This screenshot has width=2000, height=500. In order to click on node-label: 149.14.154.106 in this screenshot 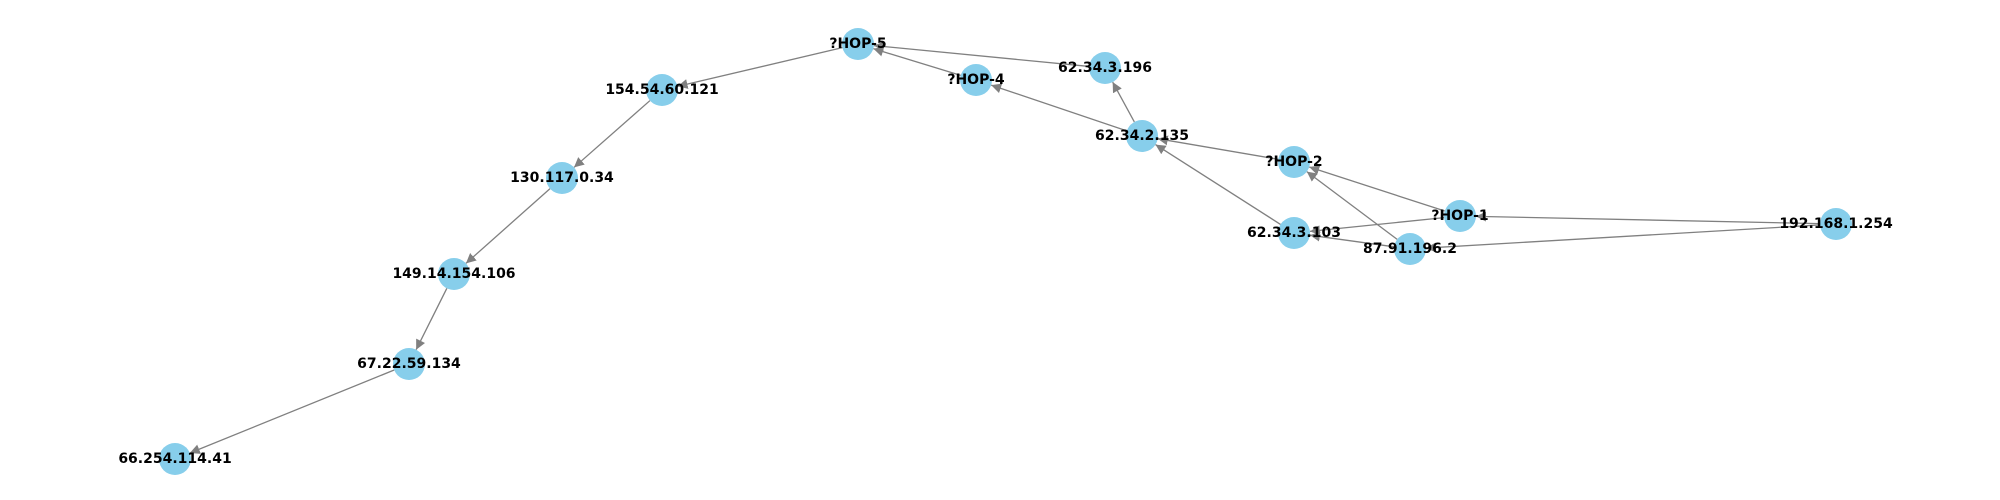, I will do `click(453, 274)`.